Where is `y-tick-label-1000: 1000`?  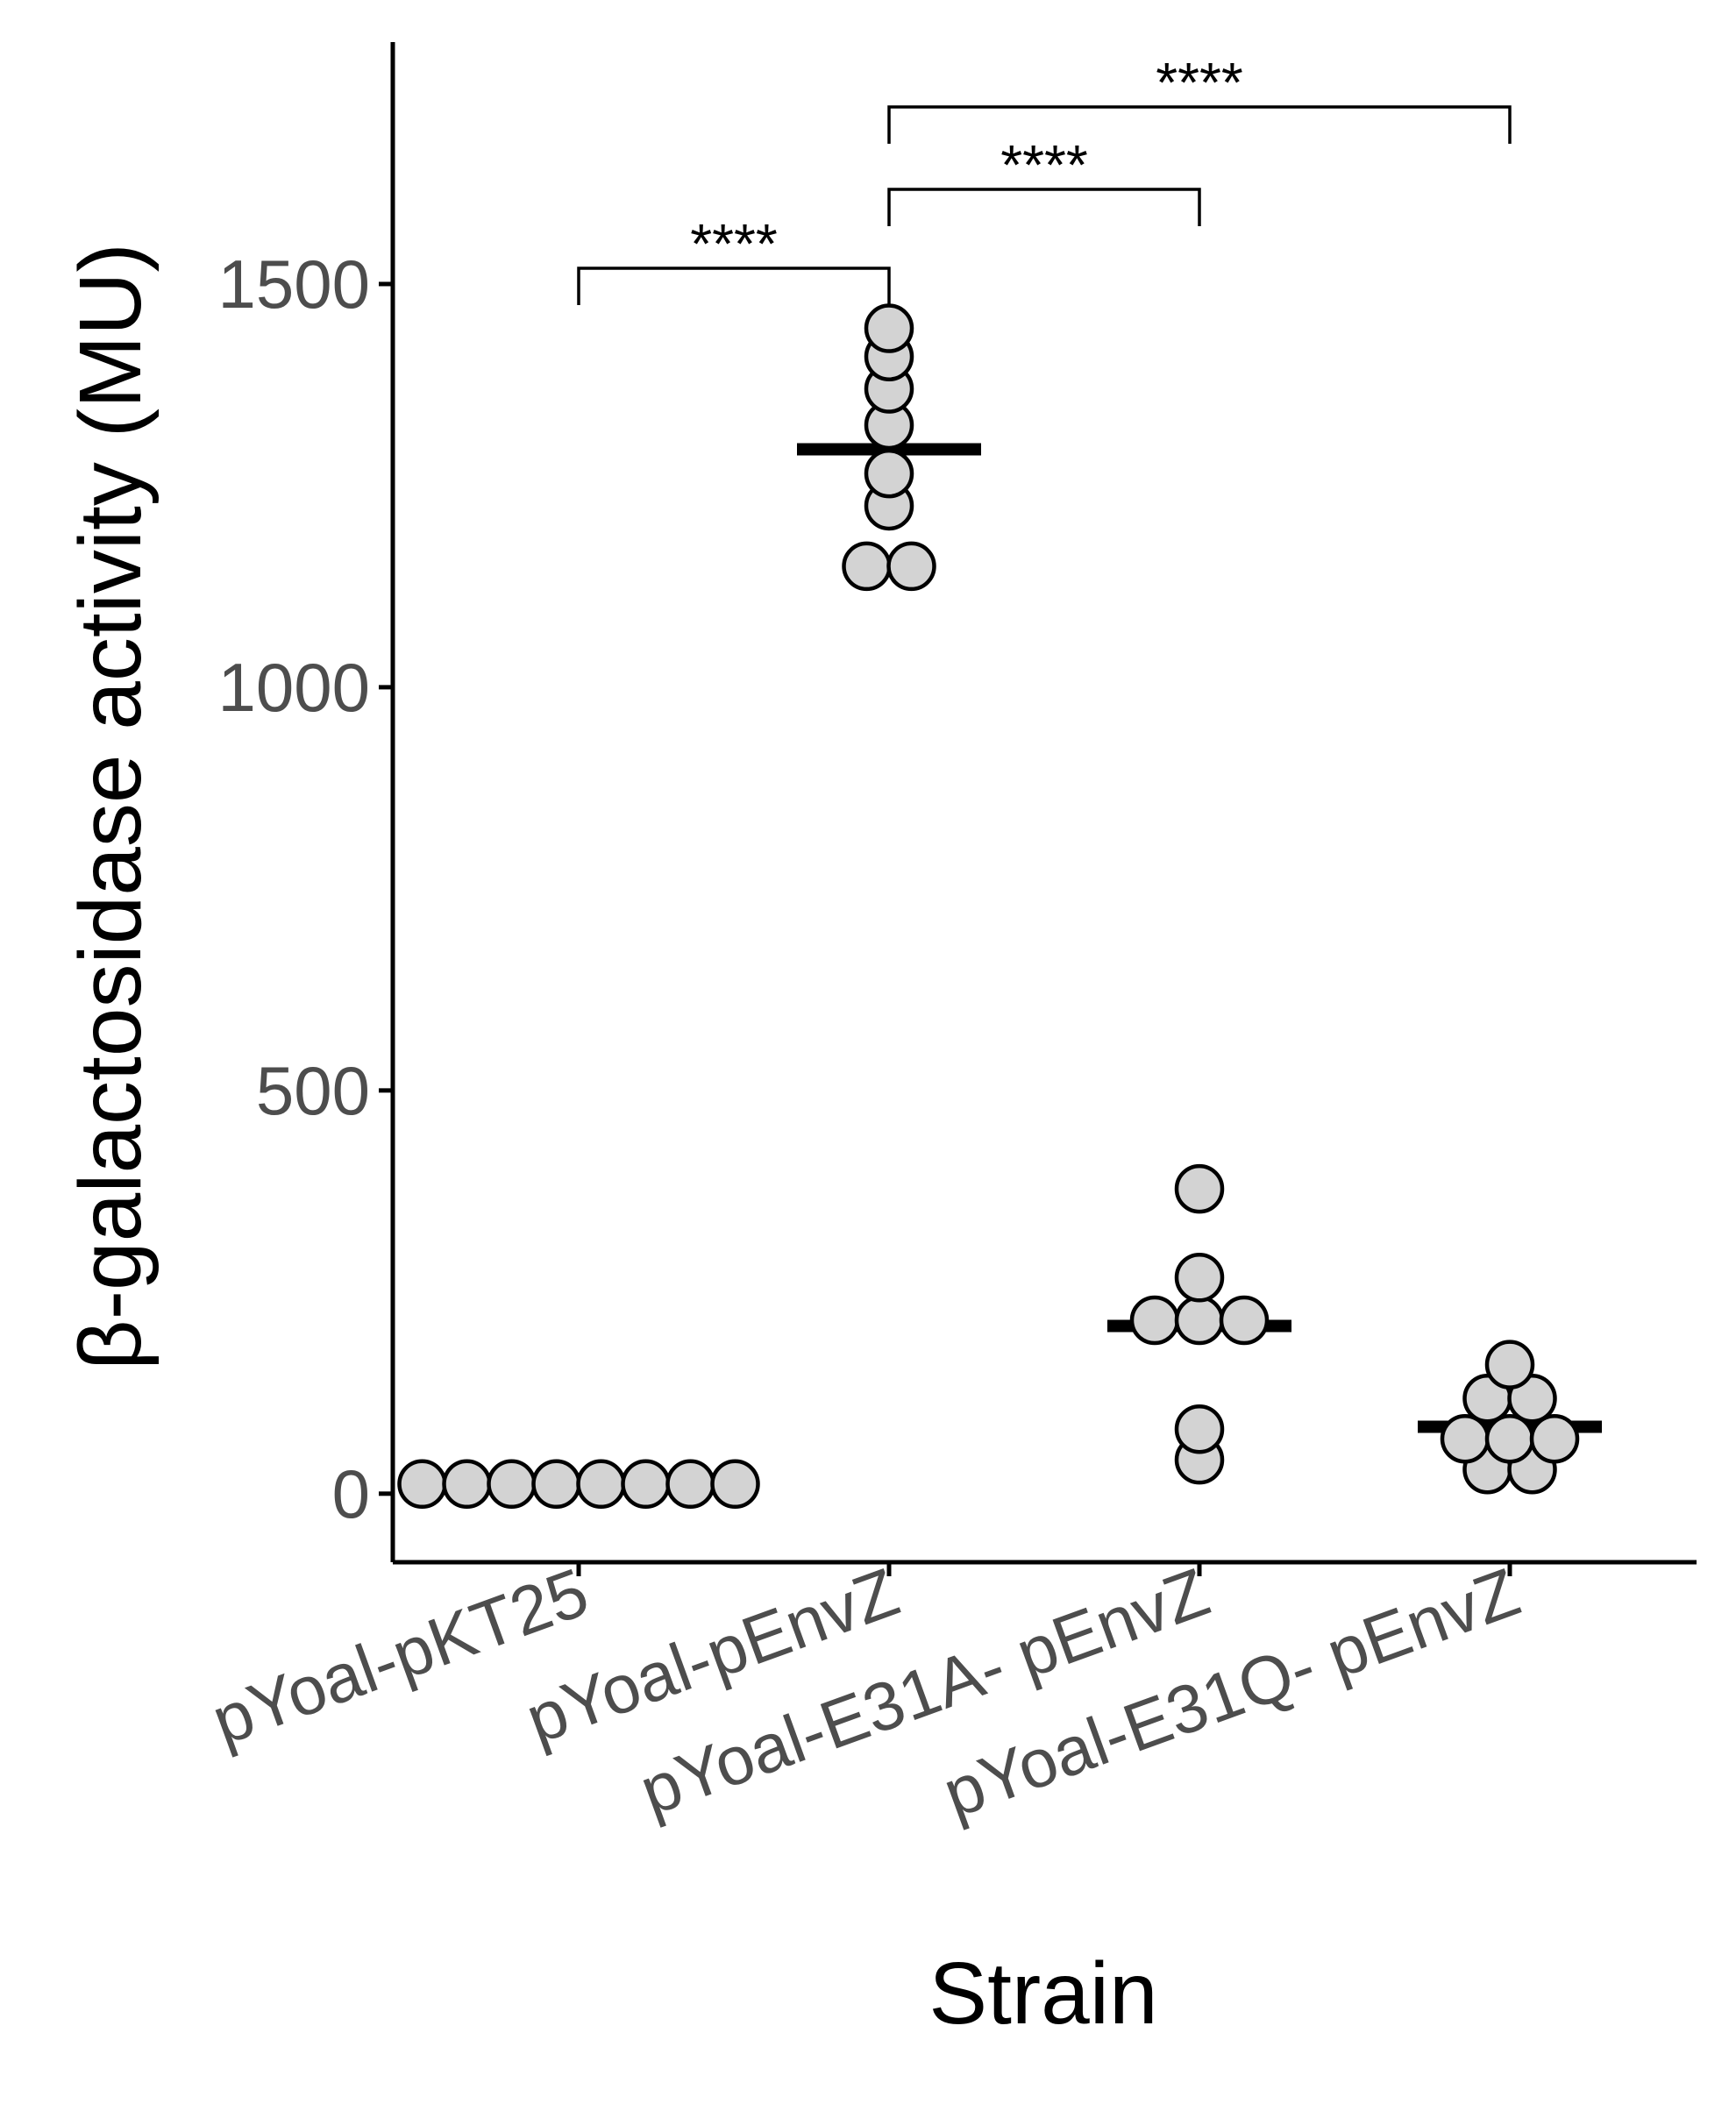 y-tick-label-1000: 1000 is located at coordinates (293, 687).